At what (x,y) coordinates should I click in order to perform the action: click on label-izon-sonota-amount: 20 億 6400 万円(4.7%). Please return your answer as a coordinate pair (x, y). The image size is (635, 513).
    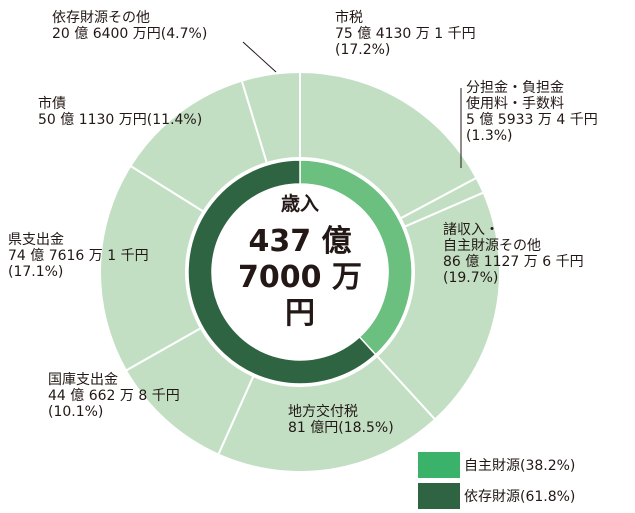
    Looking at the image, I should click on (130, 34).